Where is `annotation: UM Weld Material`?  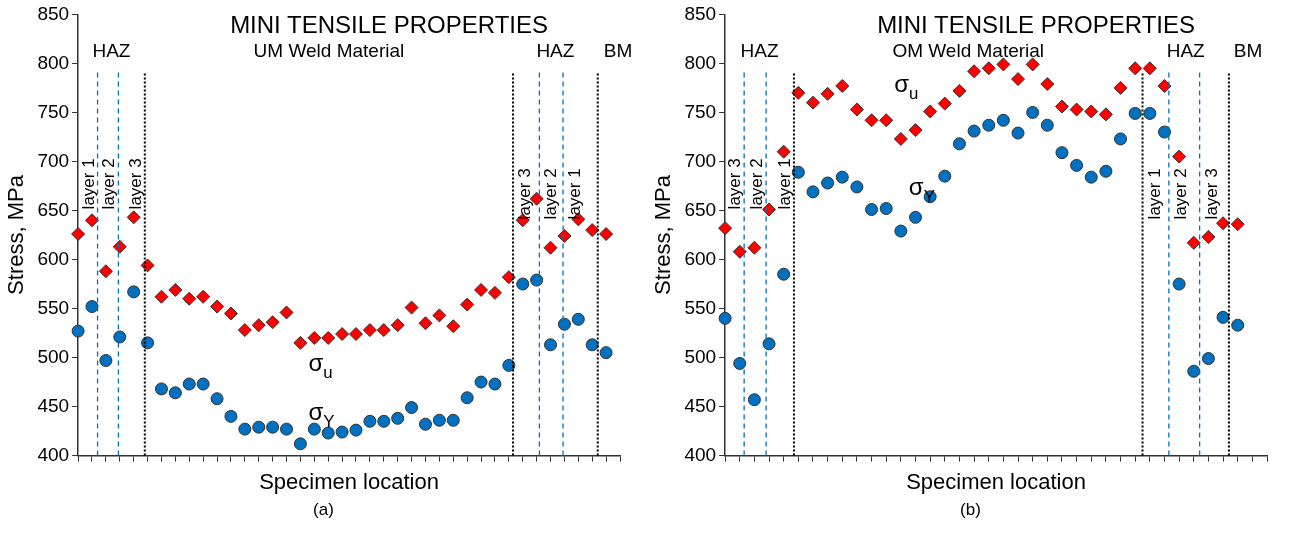 annotation: UM Weld Material is located at coordinates (329, 51).